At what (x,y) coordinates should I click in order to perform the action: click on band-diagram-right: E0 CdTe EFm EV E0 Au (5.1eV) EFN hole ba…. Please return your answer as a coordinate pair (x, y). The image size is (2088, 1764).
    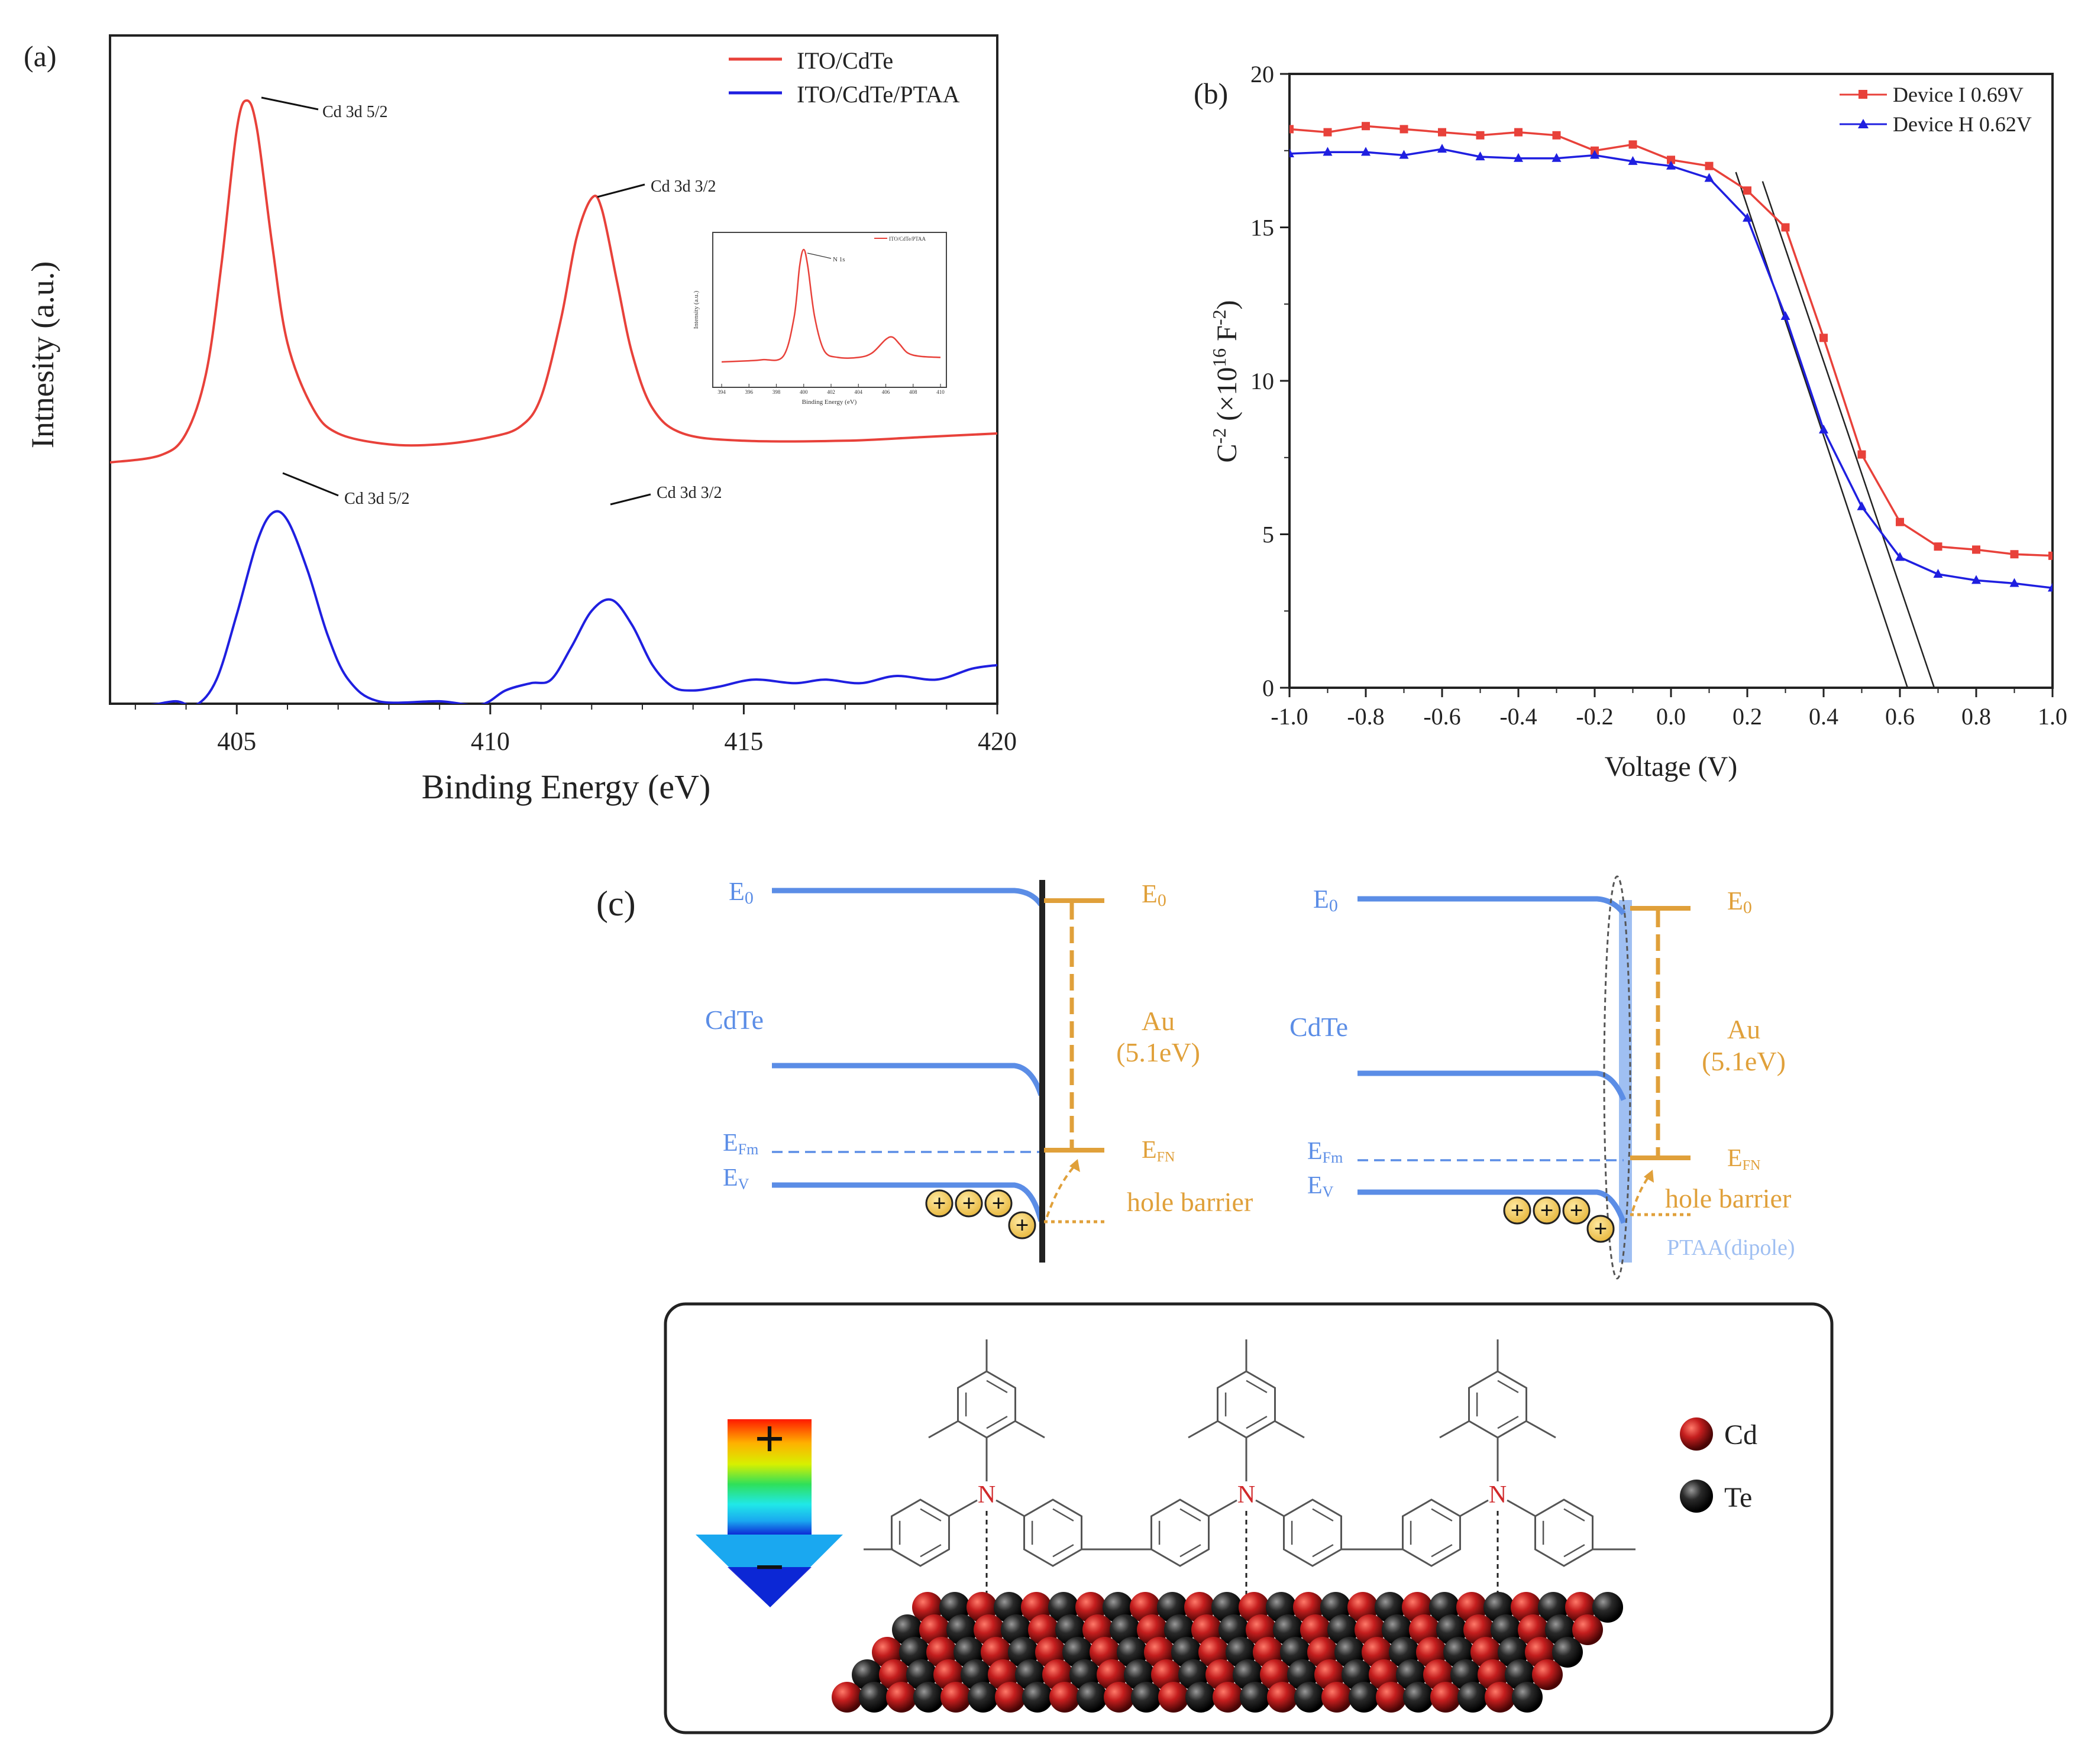
    Looking at the image, I should click on (1542, 1077).